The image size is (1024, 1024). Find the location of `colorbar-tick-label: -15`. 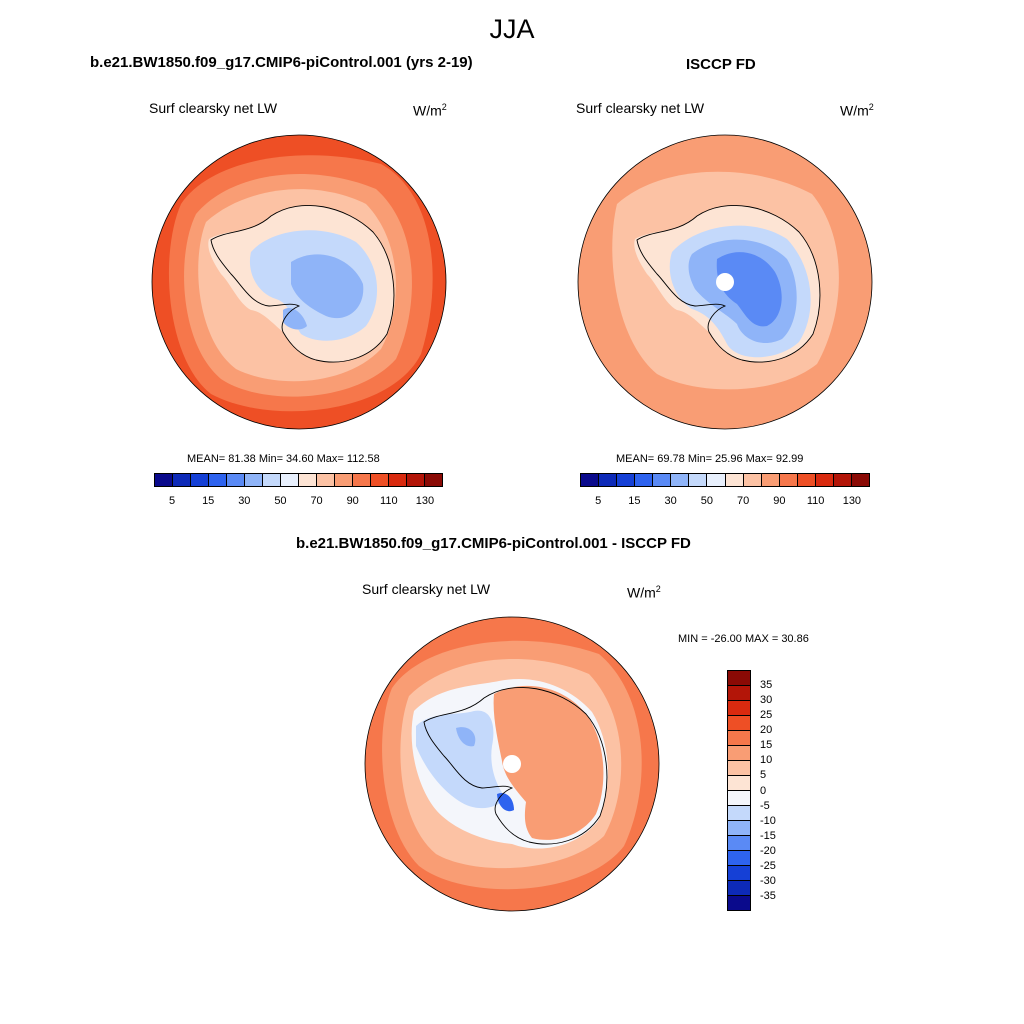

colorbar-tick-label: -15 is located at coordinates (768, 835).